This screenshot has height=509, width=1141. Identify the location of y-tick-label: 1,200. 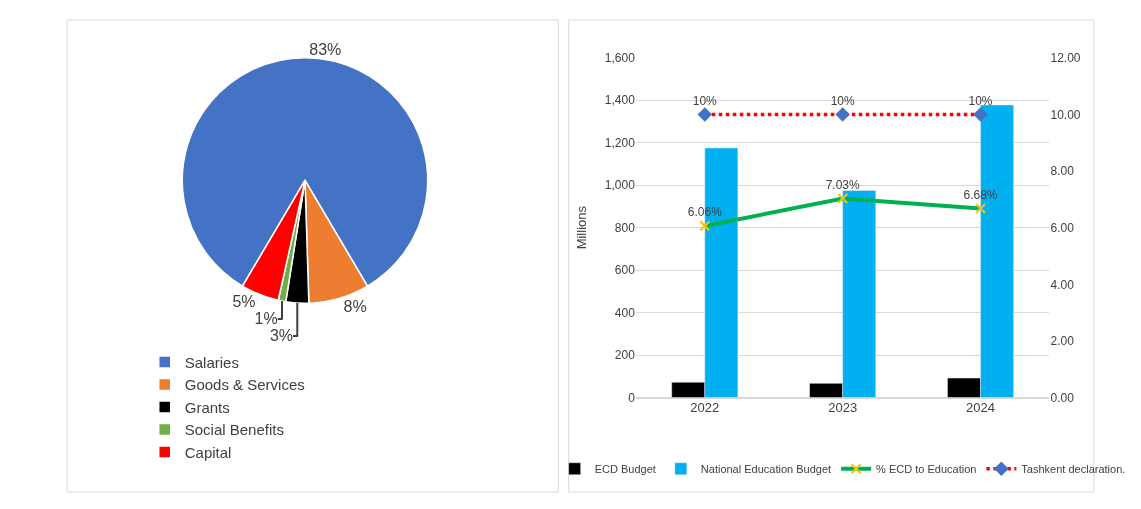
(620, 142).